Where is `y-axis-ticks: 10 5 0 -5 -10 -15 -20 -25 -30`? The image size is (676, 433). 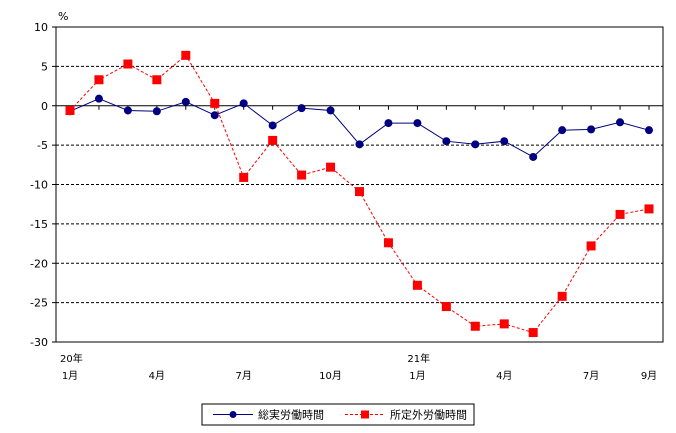
y-axis-ticks: 10 5 0 -5 -10 -15 -20 -25 -30 is located at coordinates (43, 185).